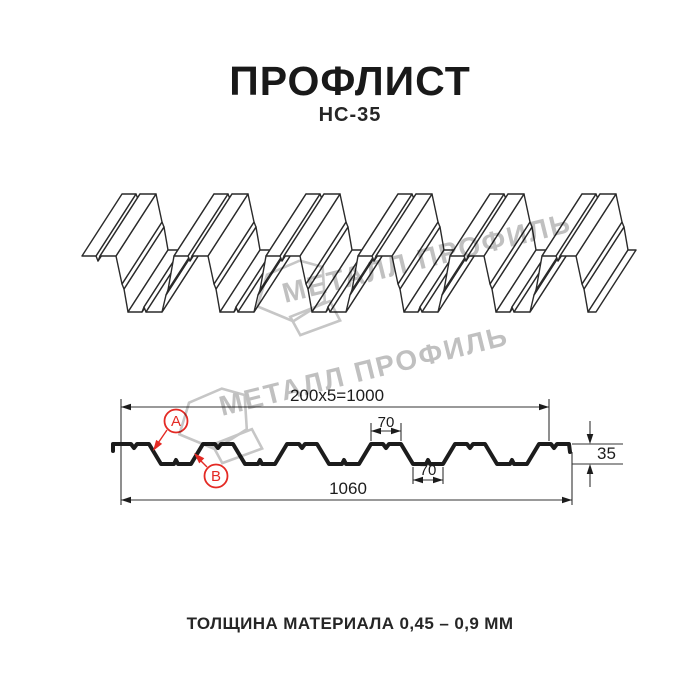 Image resolution: width=700 pixels, height=700 pixels. Describe the element at coordinates (364, 371) in the screenshot. I see `watermark-text-lower: МЕТАЛЛ ПРОФИЛЬ` at that location.